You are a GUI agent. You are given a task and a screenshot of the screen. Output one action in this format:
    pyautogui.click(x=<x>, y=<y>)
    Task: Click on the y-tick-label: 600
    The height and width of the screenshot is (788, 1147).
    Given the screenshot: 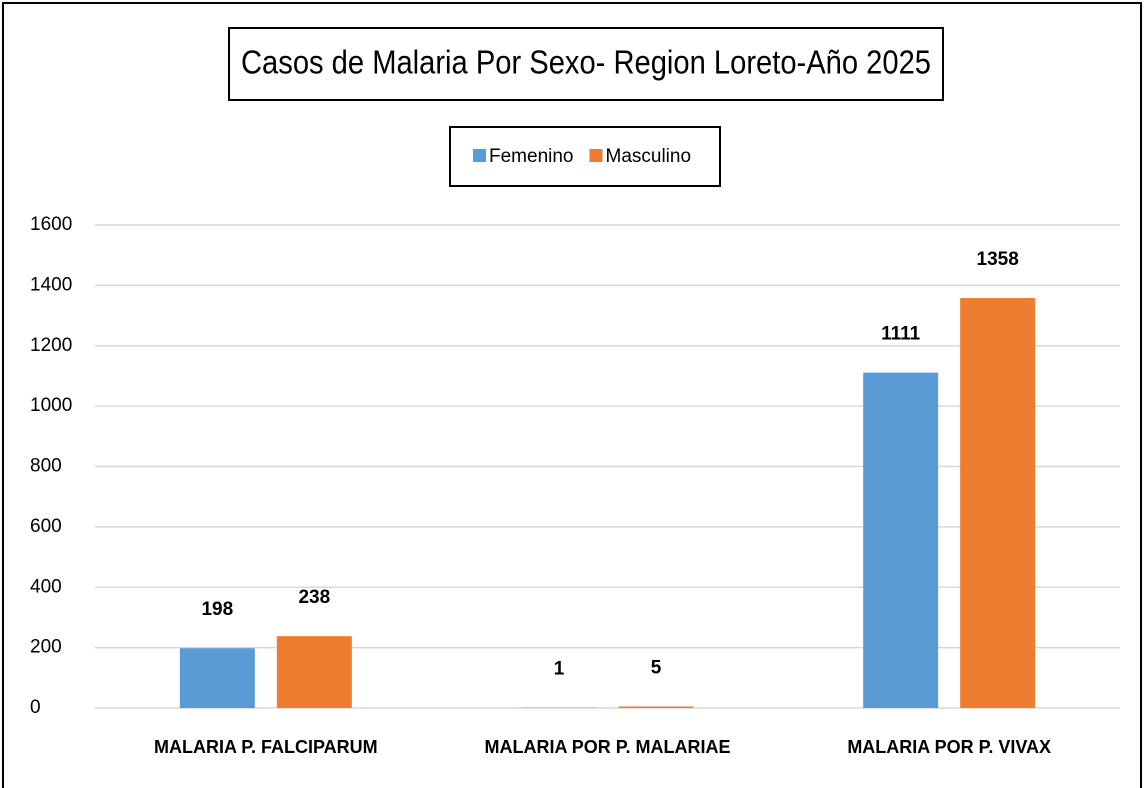 What is the action you would take?
    pyautogui.click(x=46, y=526)
    